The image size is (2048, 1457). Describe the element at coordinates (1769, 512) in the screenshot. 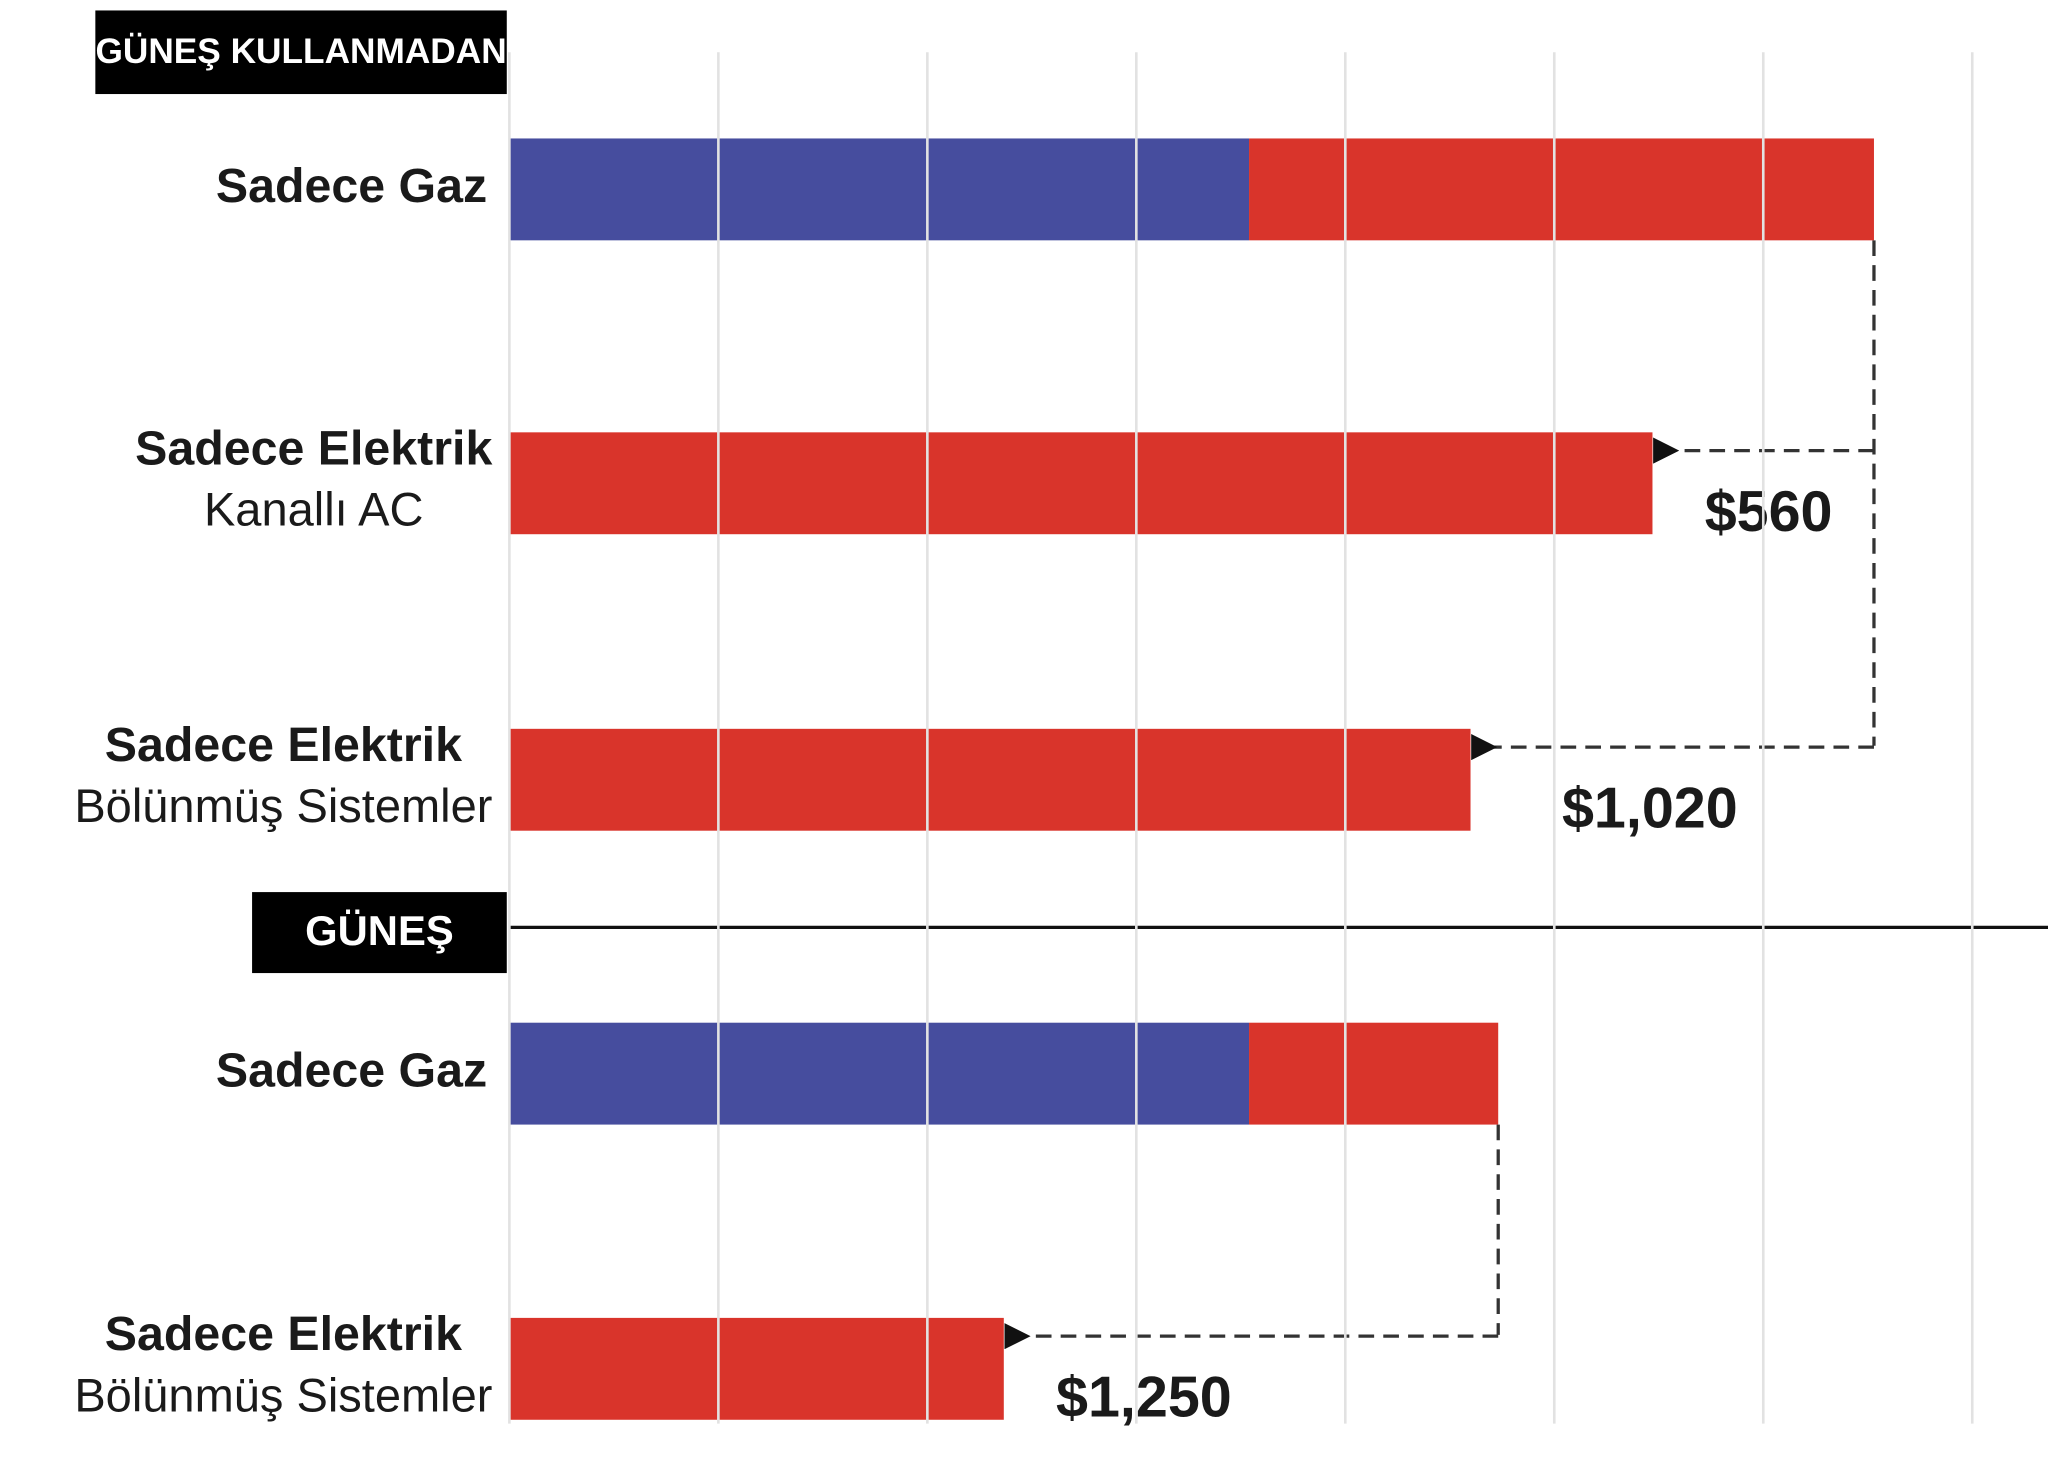

I see `annotation-label: $560` at that location.